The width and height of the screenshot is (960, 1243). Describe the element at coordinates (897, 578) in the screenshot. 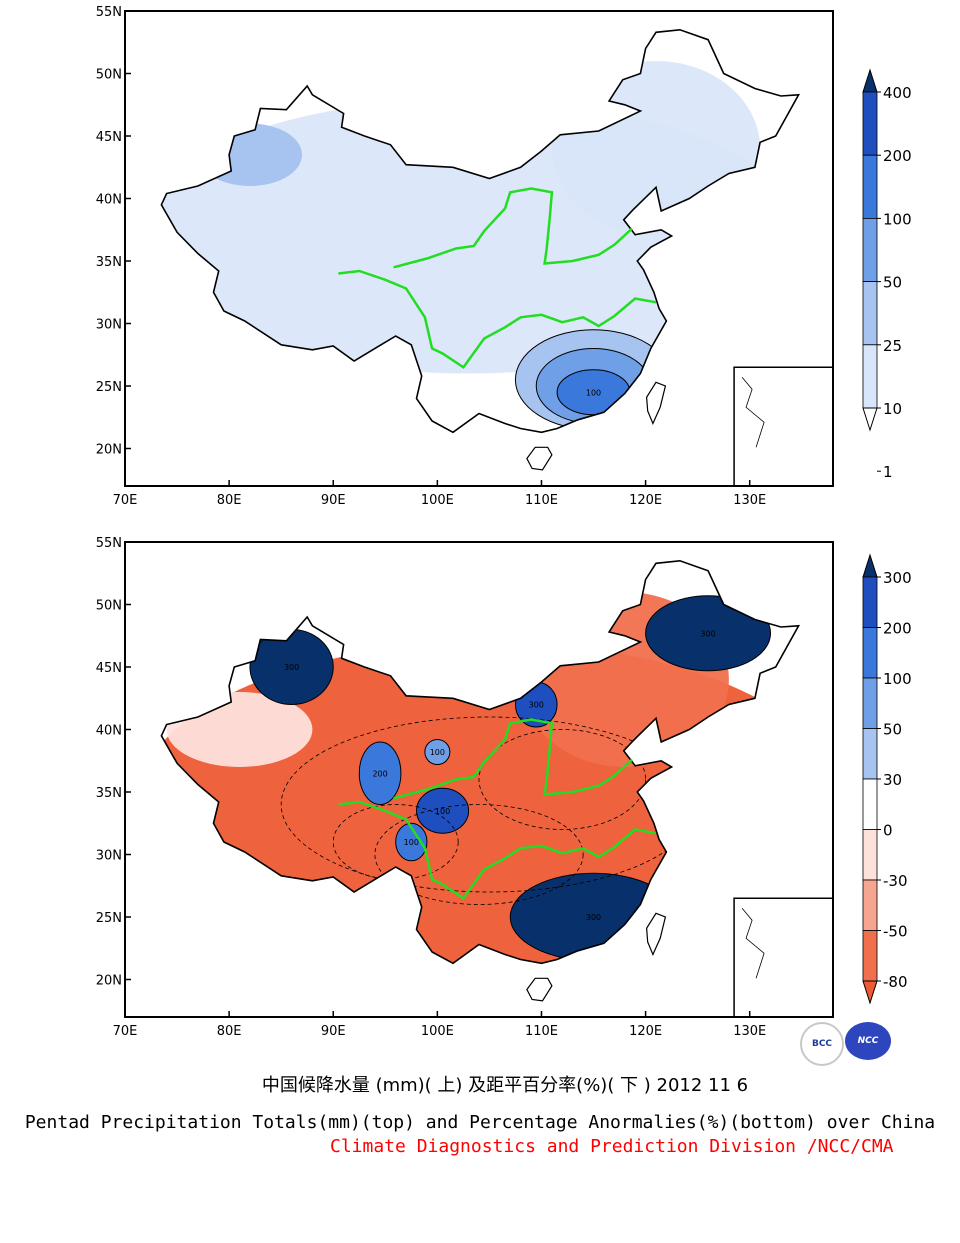

I see `colorbar-label: 300` at that location.